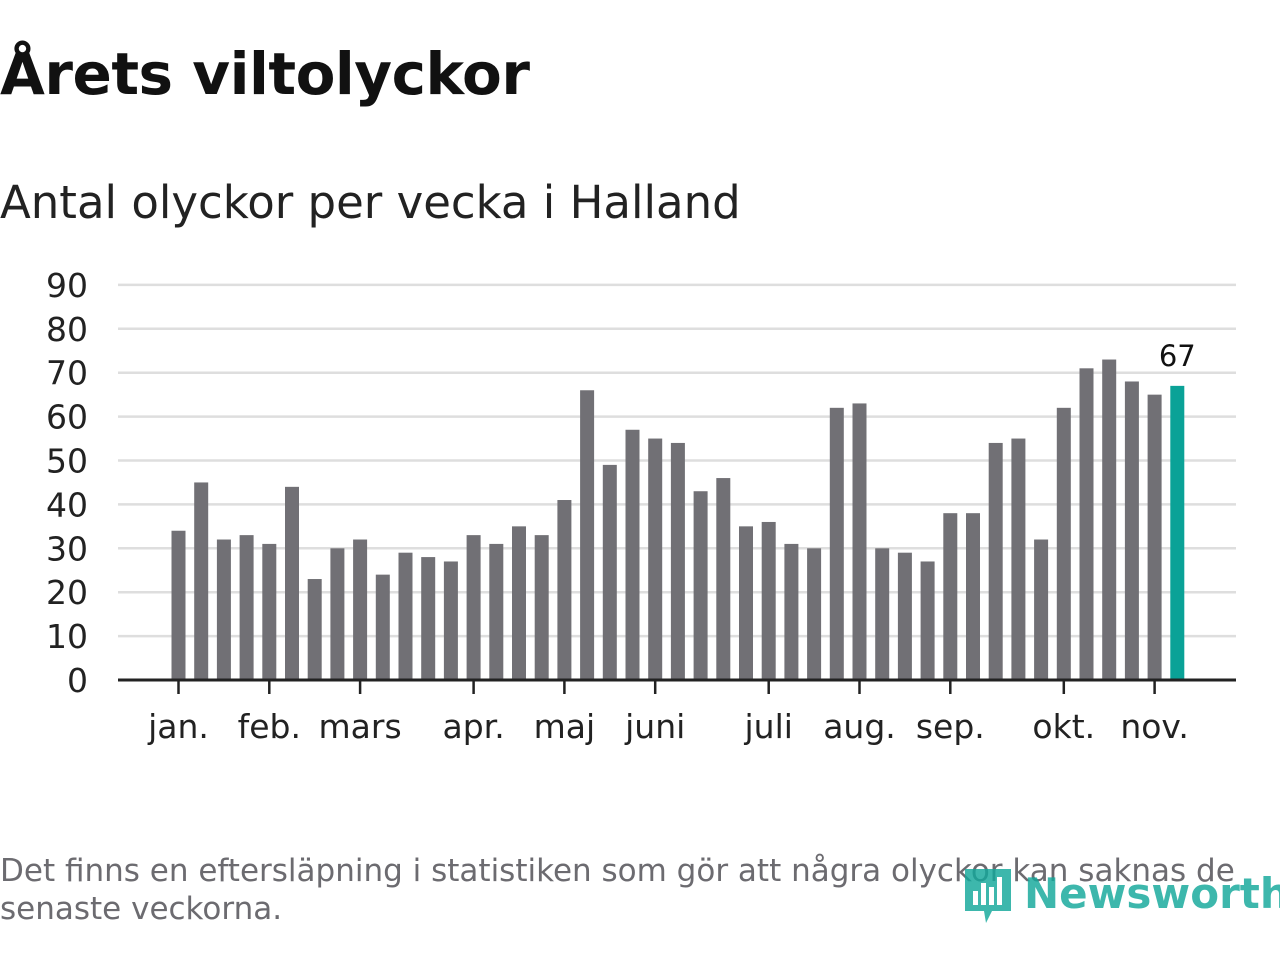  I want to click on bar-highlighted, so click(1177, 532).